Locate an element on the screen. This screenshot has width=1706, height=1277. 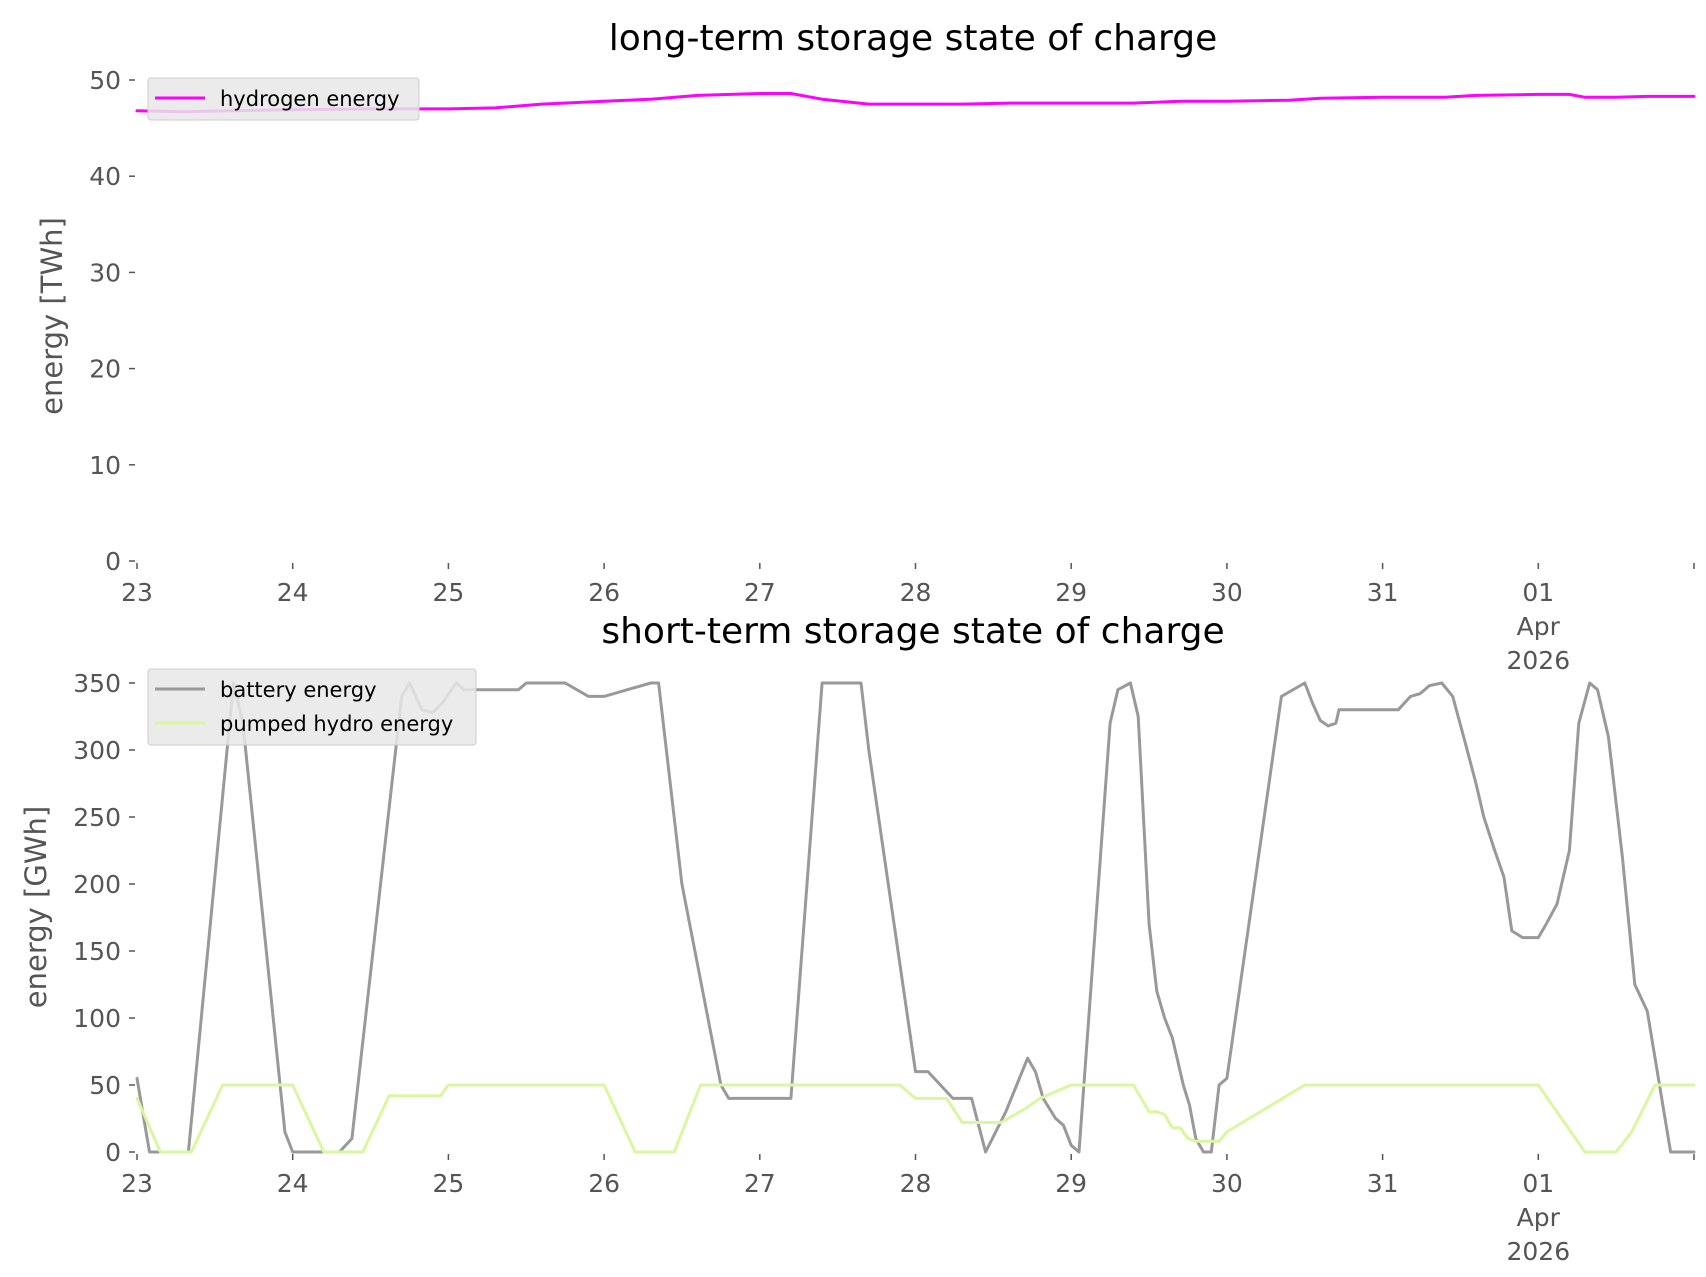
chart-title: short-term storage state of charge is located at coordinates (912, 631).